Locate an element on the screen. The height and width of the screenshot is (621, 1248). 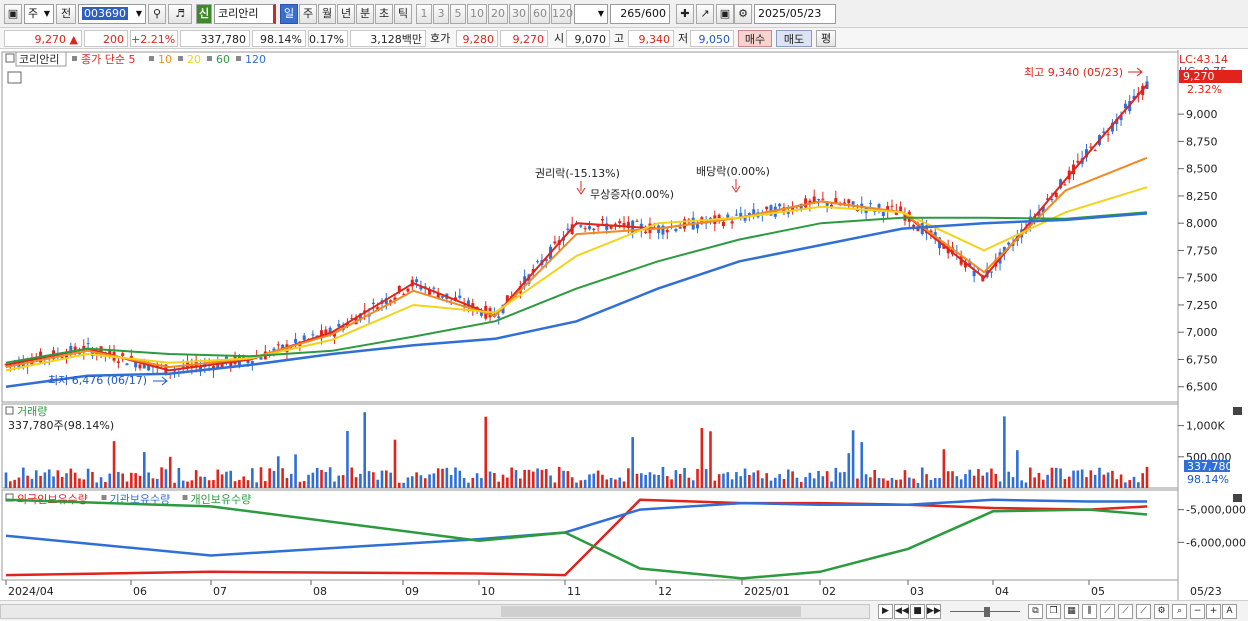
interval-button-20: 20 is located at coordinates (498, 14).